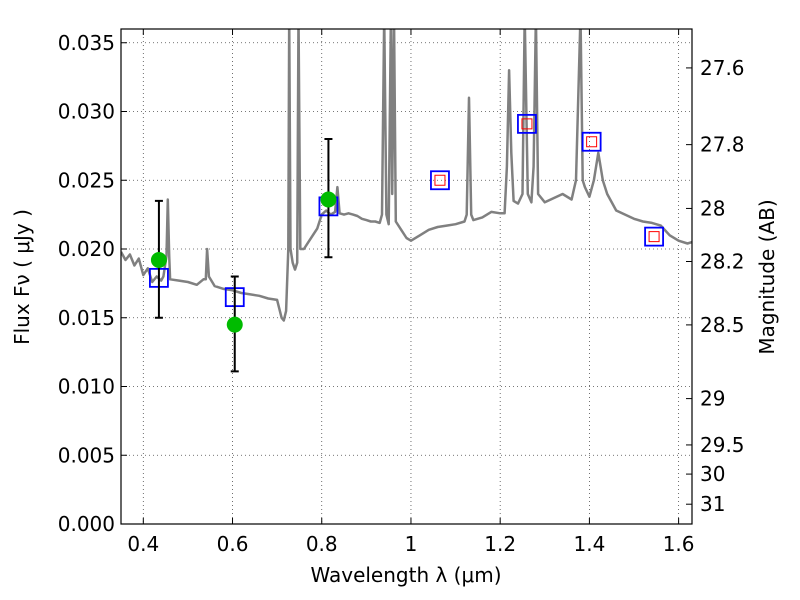 The image size is (800, 600). What do you see at coordinates (722, 145) in the screenshot?
I see `right-tick-label: 27.8` at bounding box center [722, 145].